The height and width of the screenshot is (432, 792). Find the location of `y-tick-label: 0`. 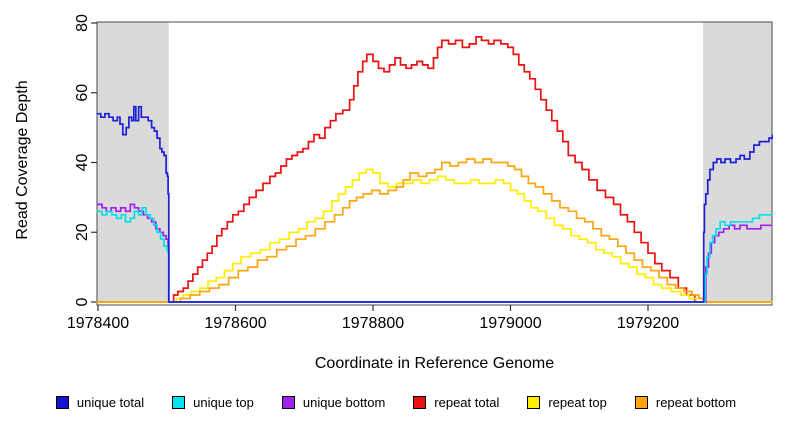

y-tick-label: 0 is located at coordinates (82, 301).